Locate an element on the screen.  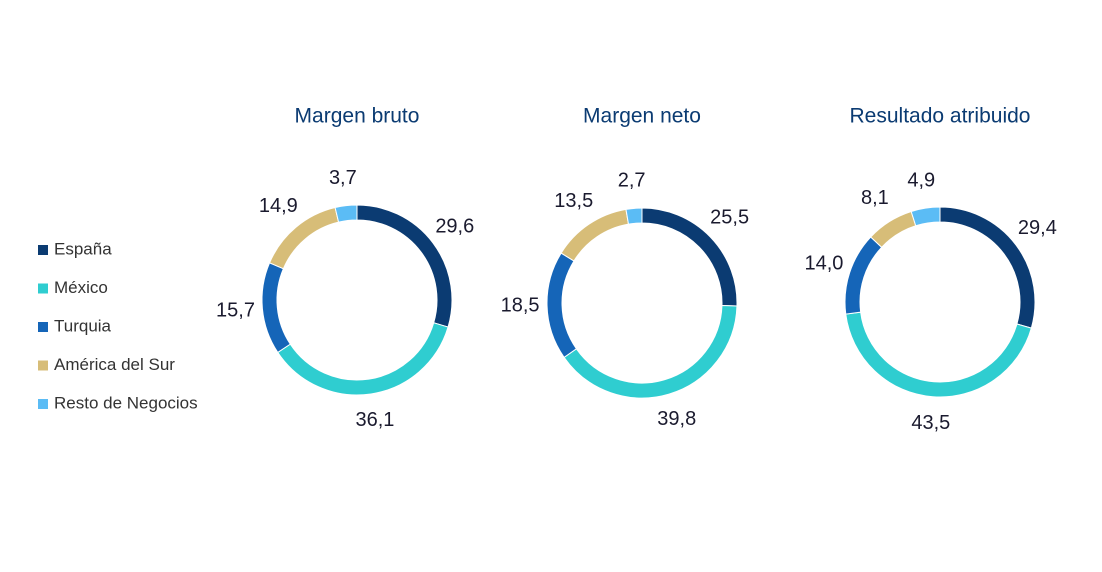
data-label: 39,8 is located at coordinates (676, 419).